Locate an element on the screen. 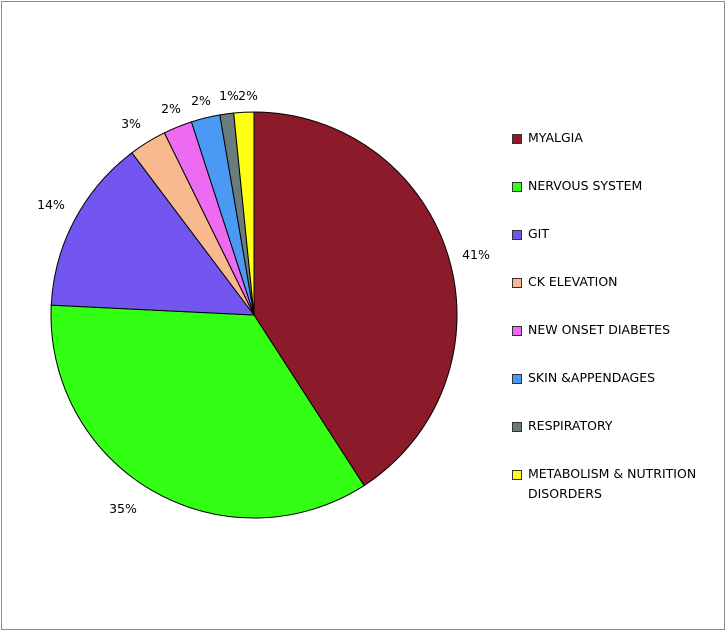  legend-item: RESPIRATORY is located at coordinates (618, 427).